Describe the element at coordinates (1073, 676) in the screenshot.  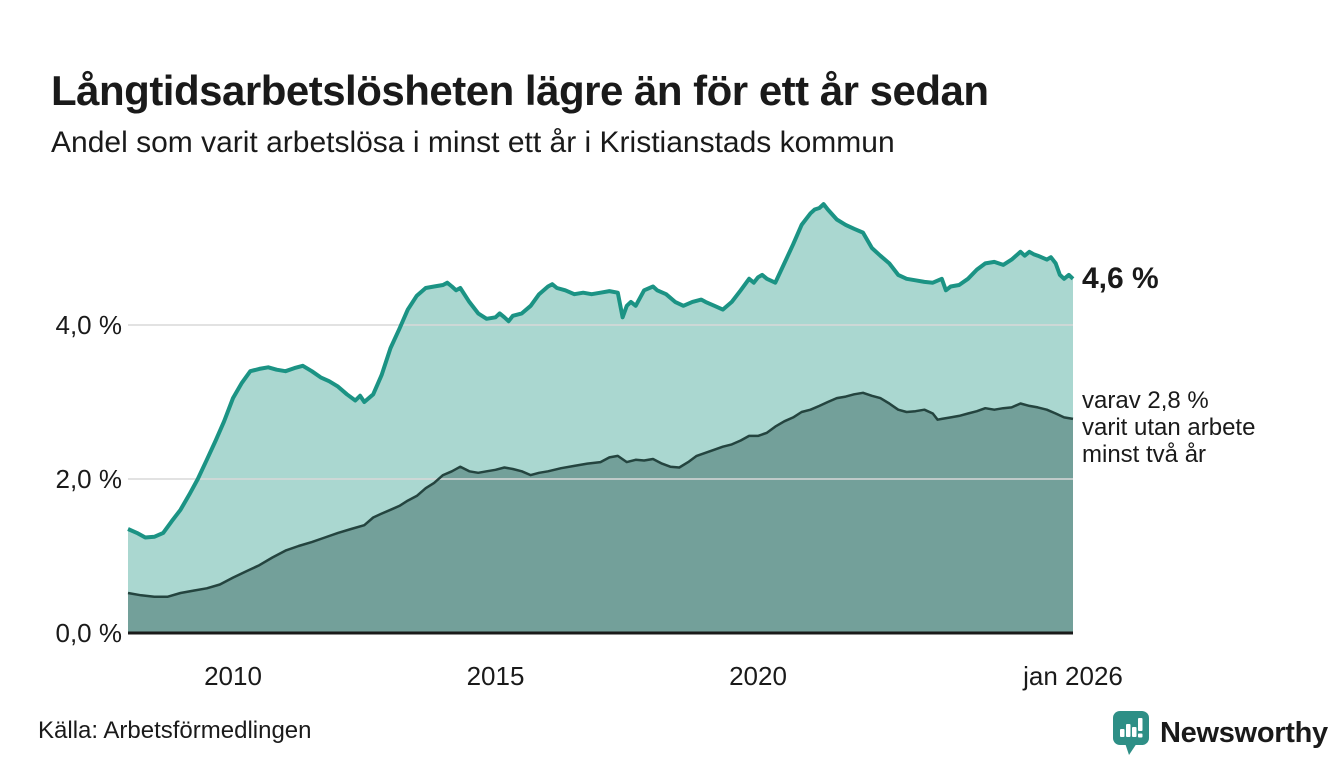
I see `x-tick-label: jan 2026` at that location.